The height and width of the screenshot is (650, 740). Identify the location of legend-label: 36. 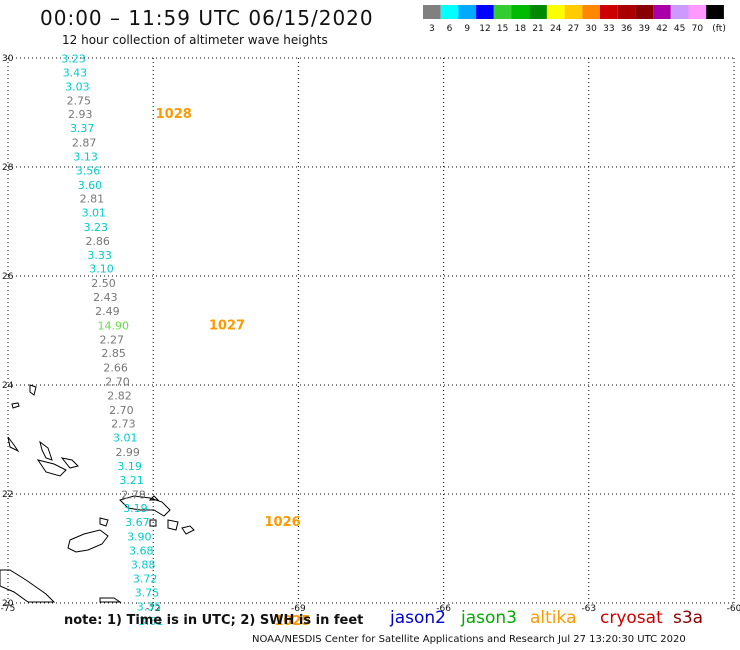
(627, 29).